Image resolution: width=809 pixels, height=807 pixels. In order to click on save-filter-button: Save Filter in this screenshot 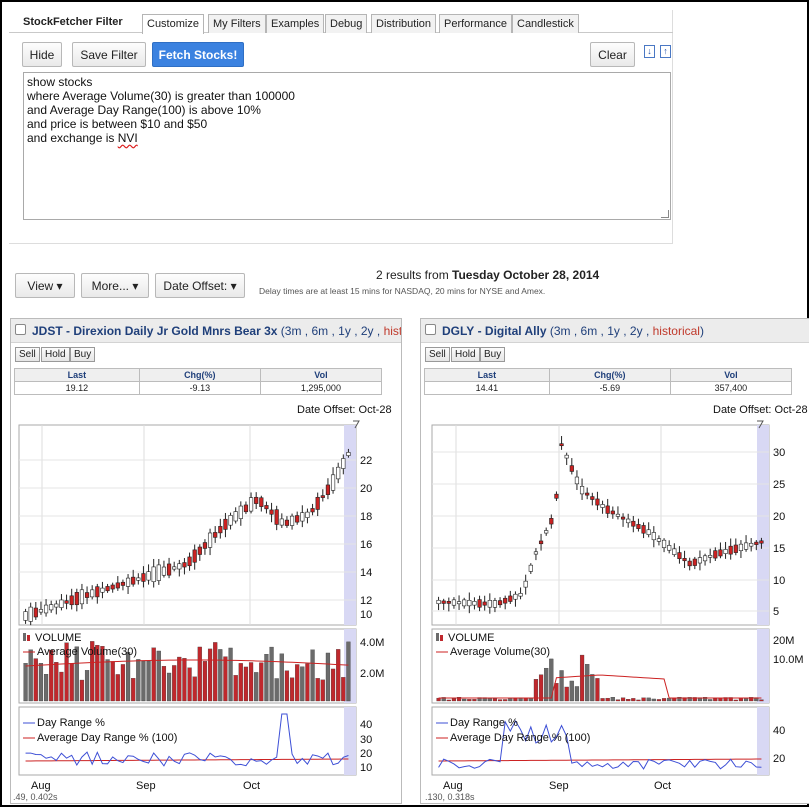, I will do `click(109, 54)`.